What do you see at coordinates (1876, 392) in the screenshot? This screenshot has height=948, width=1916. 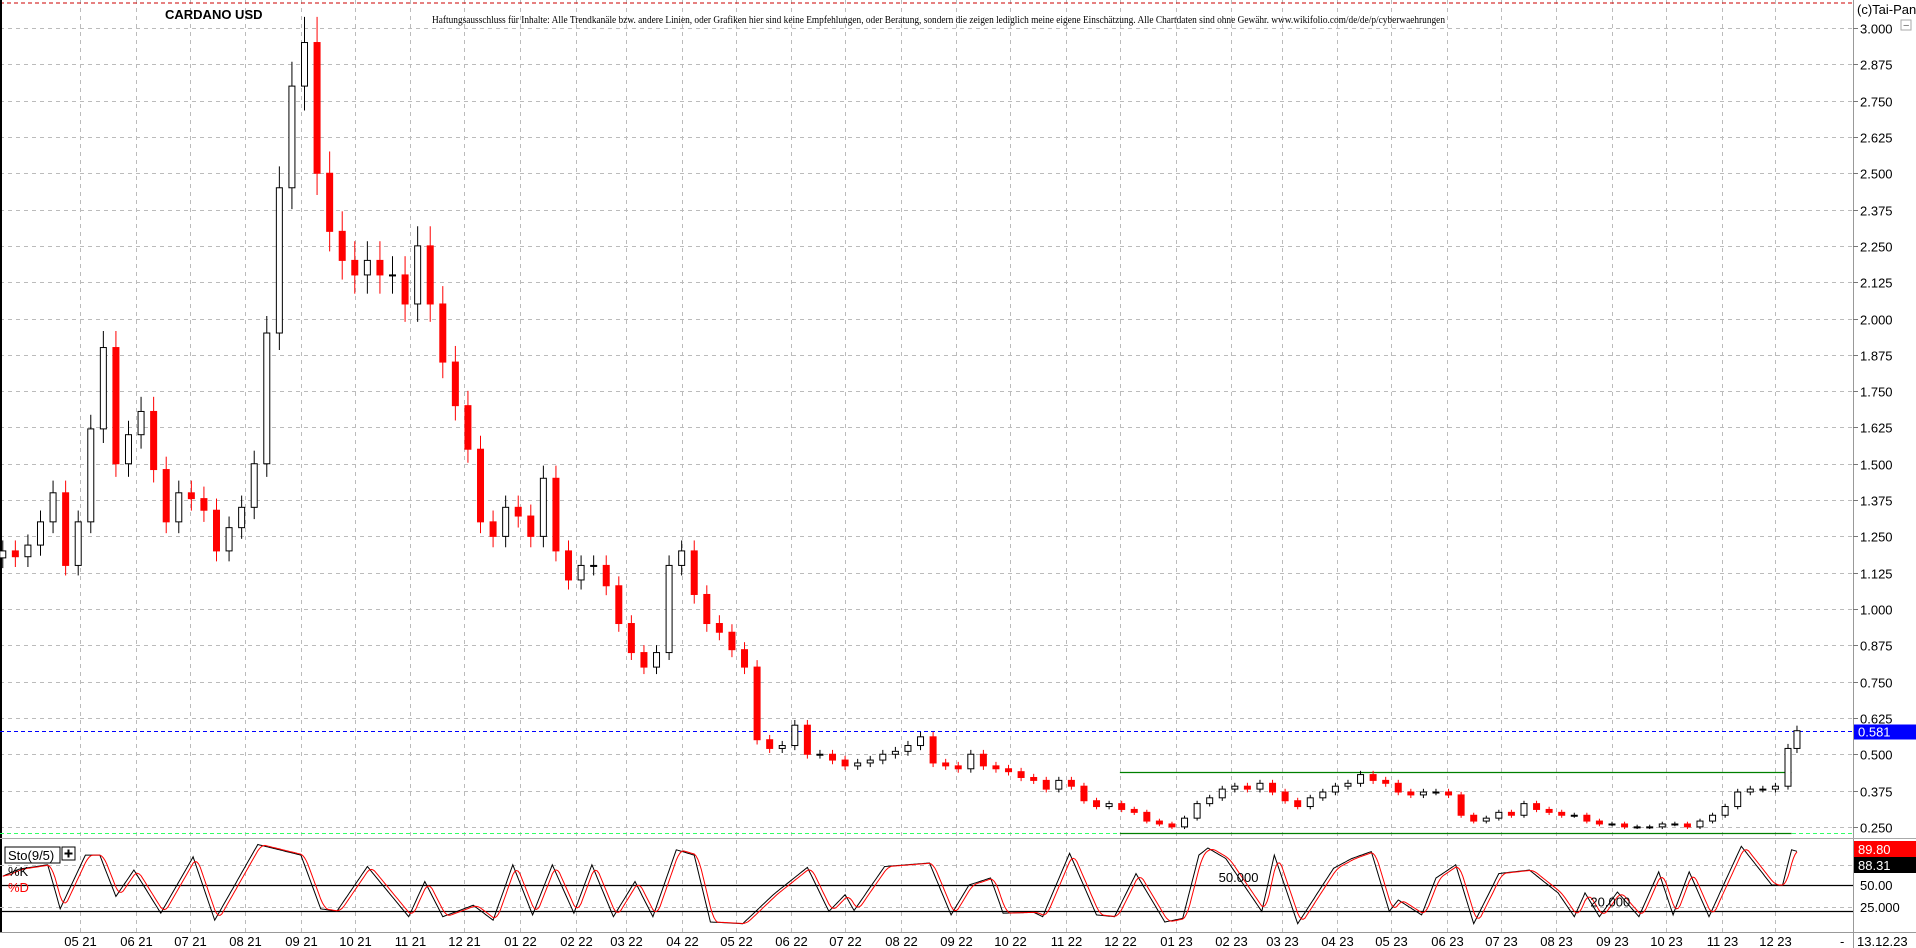 I see `price-tick-label: 1.750` at bounding box center [1876, 392].